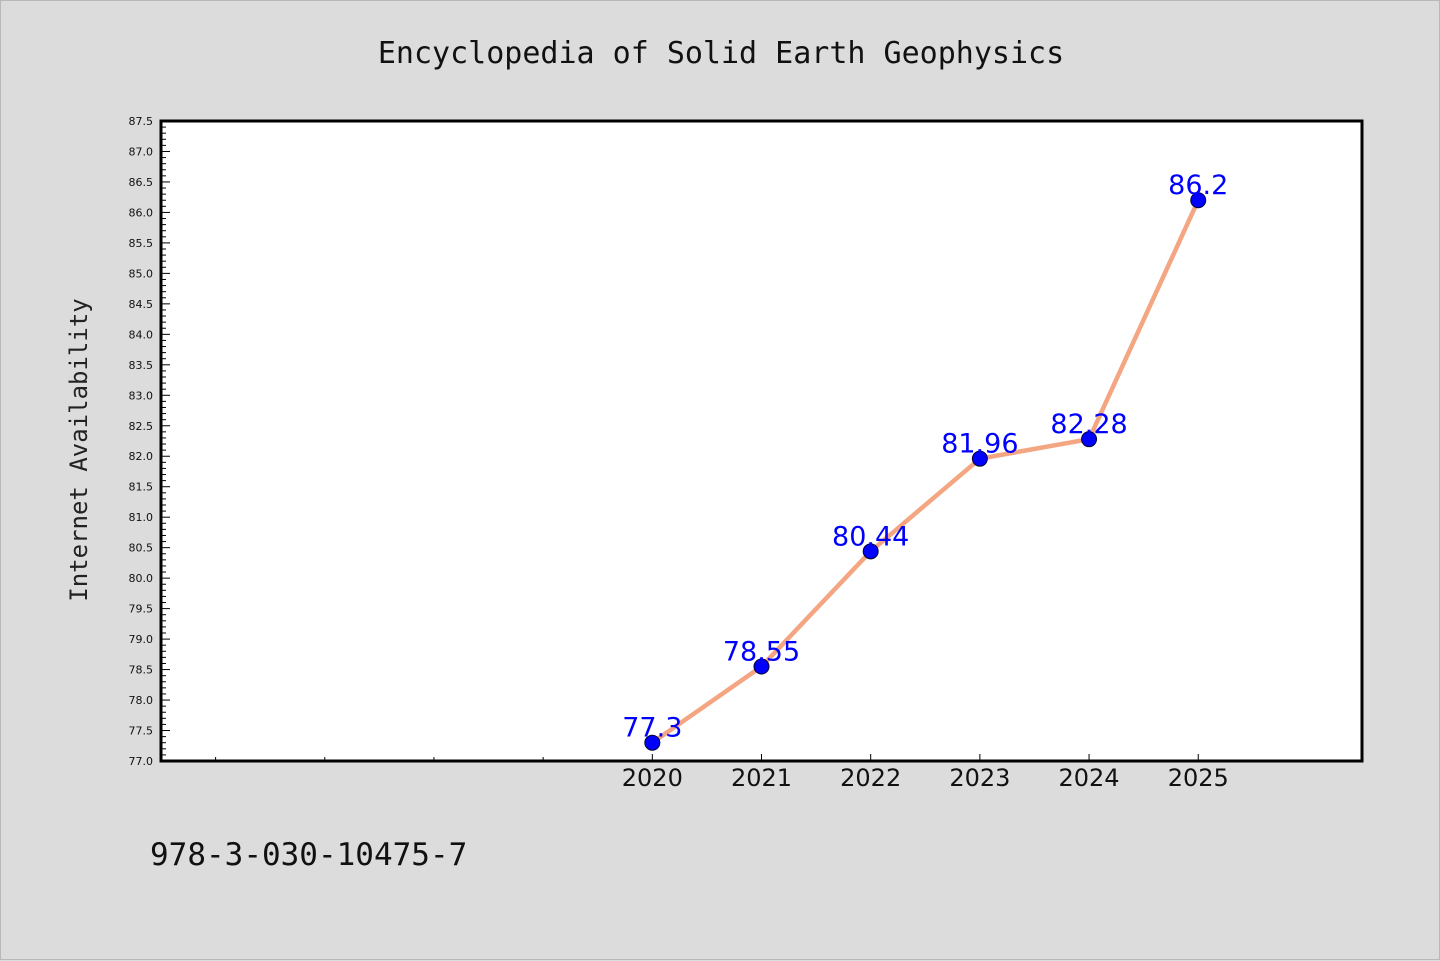  What do you see at coordinates (141, 151) in the screenshot?
I see `y-tick-label: 87.0` at bounding box center [141, 151].